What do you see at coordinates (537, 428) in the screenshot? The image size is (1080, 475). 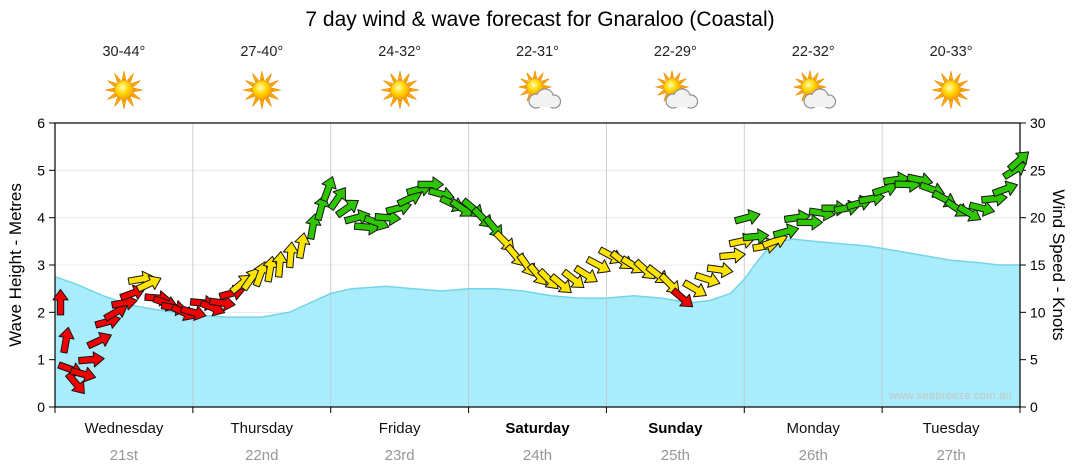 I see `day-name: Saturday` at bounding box center [537, 428].